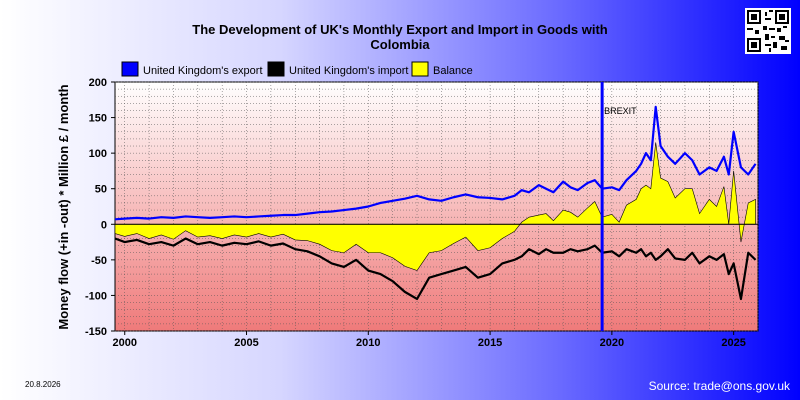  I want to click on x-tick-label: 2020, so click(612, 343).